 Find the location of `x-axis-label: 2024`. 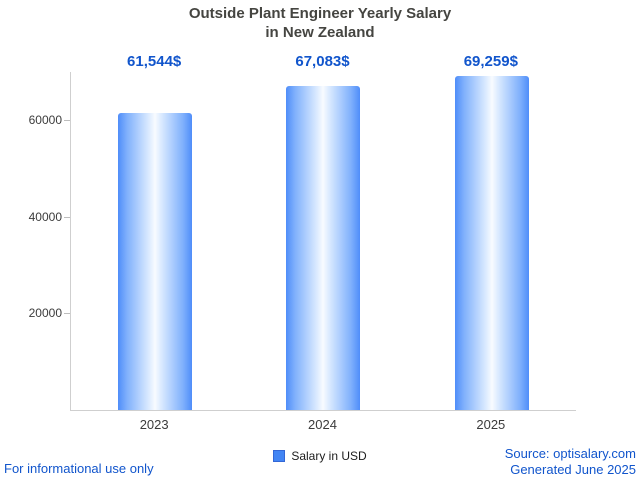

x-axis-label: 2024 is located at coordinates (322, 424).